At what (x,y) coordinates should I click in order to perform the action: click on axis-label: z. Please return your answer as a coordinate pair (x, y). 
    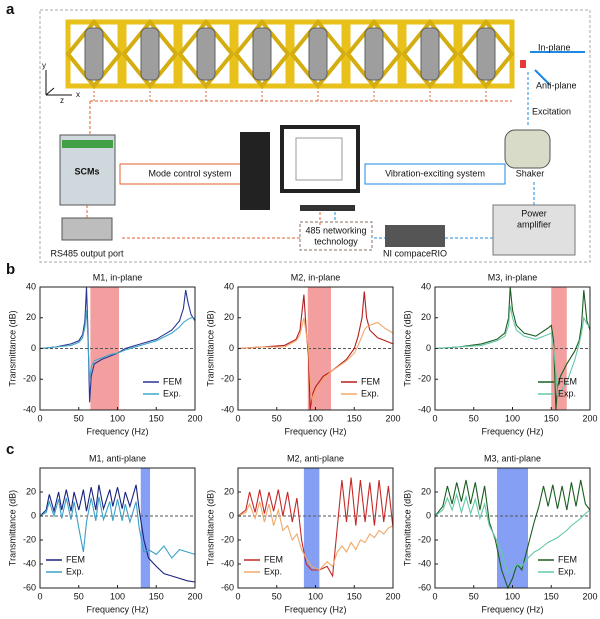
    Looking at the image, I should click on (62, 100).